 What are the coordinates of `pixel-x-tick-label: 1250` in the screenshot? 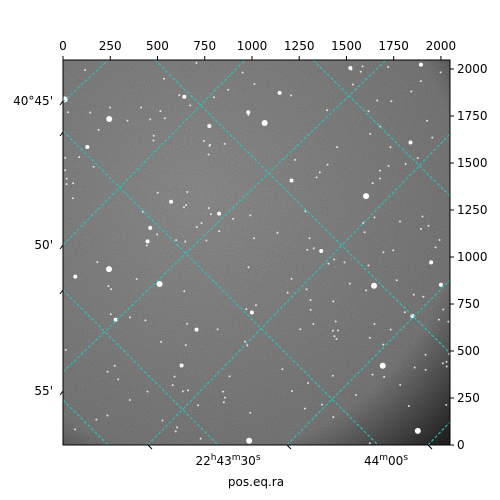 It's located at (299, 46).